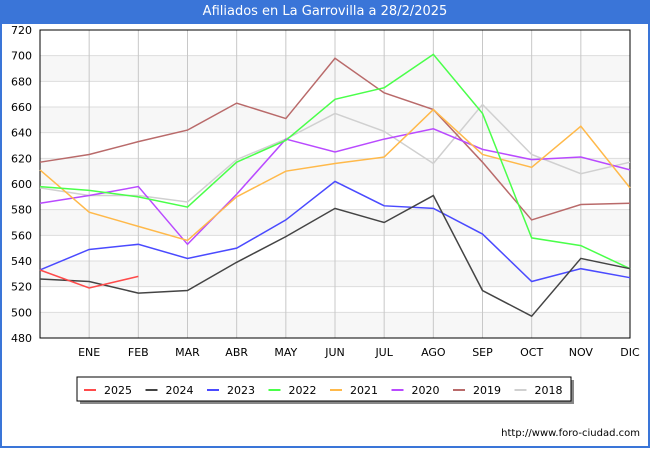 This screenshot has width=650, height=450. What do you see at coordinates (325, 12) in the screenshot?
I see `chart-title: Afiliados en La Garrovilla a 28/2/2025` at bounding box center [325, 12].